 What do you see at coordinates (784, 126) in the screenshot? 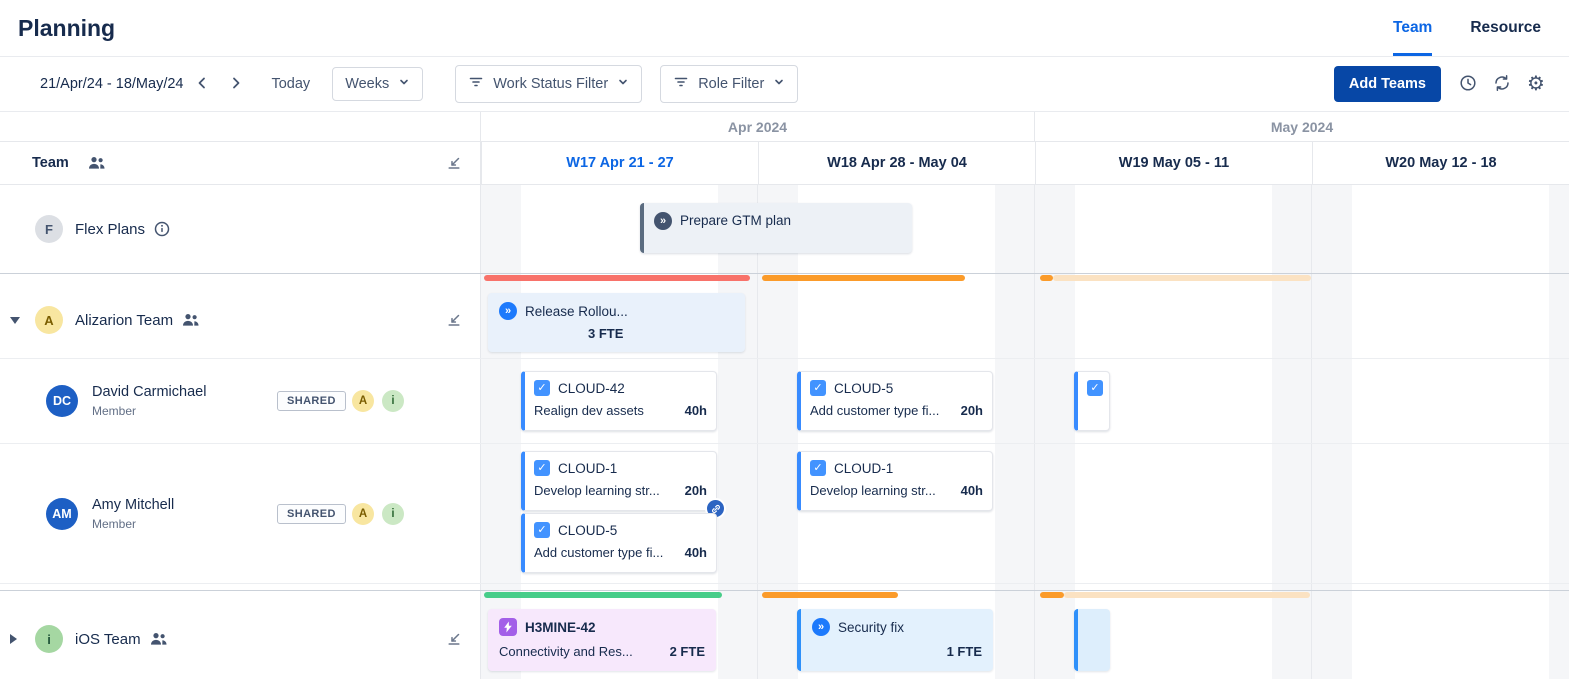
I see `month-header-row: Apr 2024 May 2024` at bounding box center [784, 126].